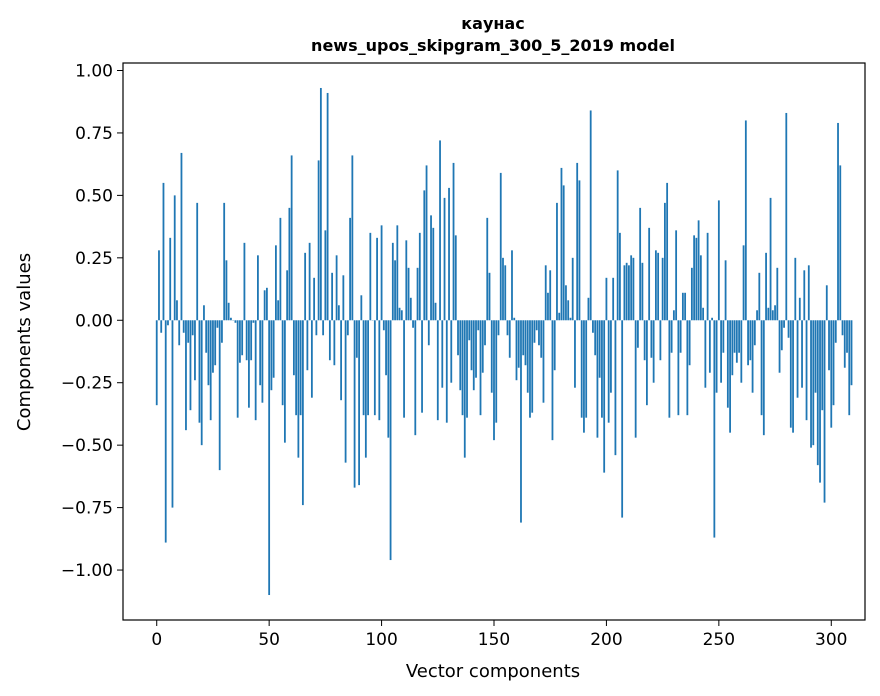 The height and width of the screenshot is (696, 880). What do you see at coordinates (156, 640) in the screenshot?
I see `x-tick-label: 0` at bounding box center [156, 640].